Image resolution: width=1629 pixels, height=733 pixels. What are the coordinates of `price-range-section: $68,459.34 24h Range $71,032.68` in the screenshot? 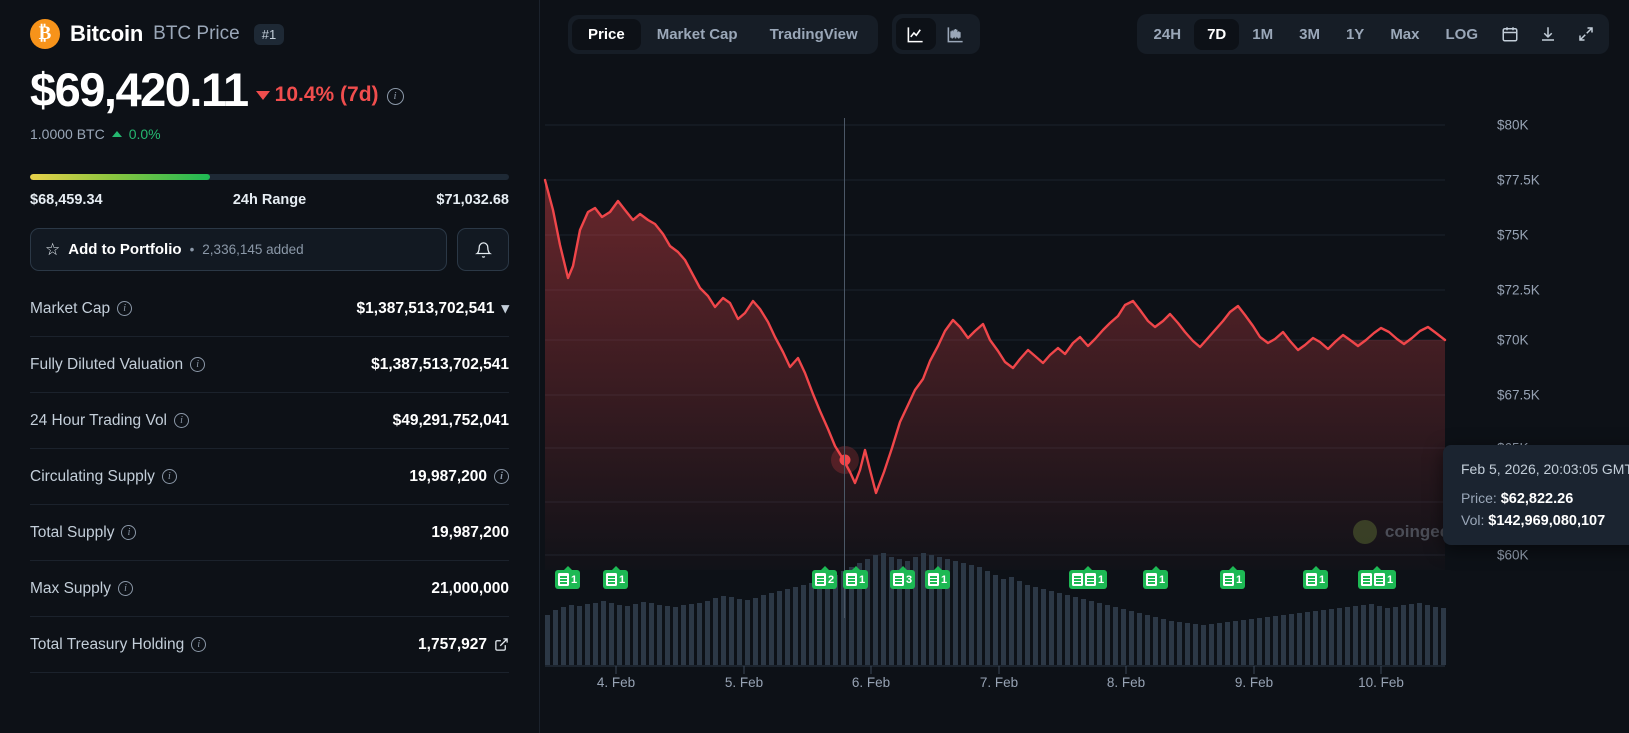 It's located at (269, 191).